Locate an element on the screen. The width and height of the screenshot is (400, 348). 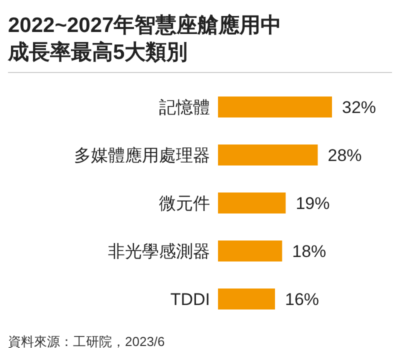
data-label: 18% is located at coordinates (309, 251).